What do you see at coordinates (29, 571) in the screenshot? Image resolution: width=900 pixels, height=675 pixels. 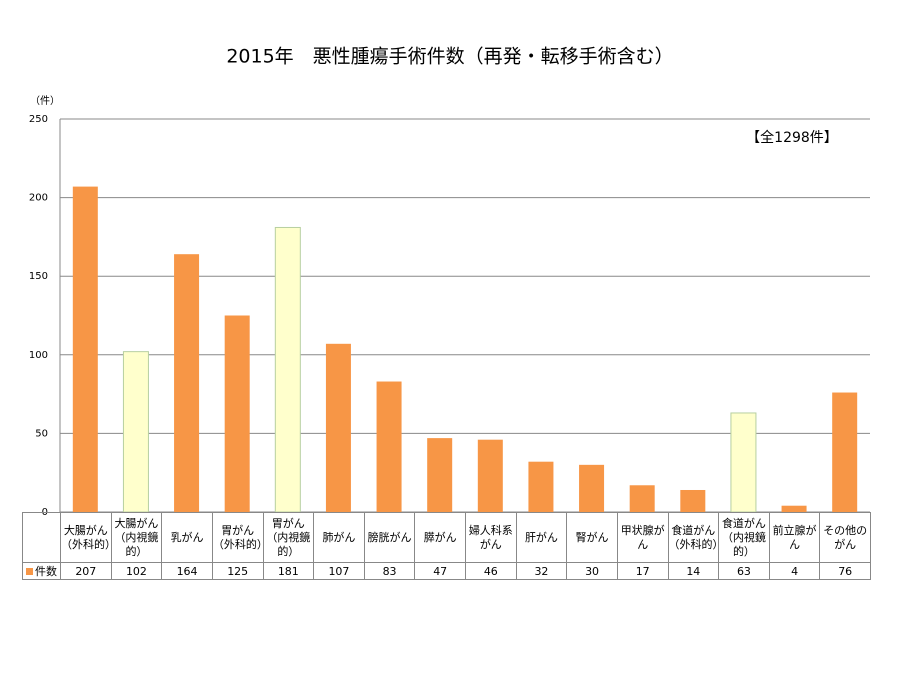 I see `legend-swatch` at bounding box center [29, 571].